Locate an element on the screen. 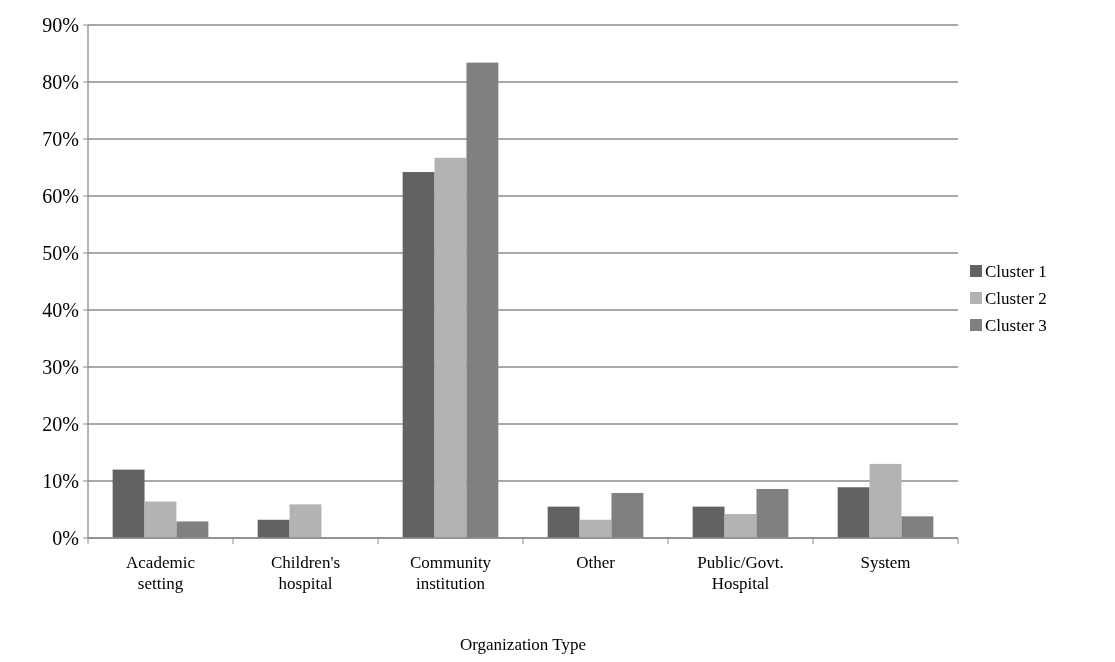 The height and width of the screenshot is (662, 1115). legend-label: Cluster 1 is located at coordinates (1016, 271).